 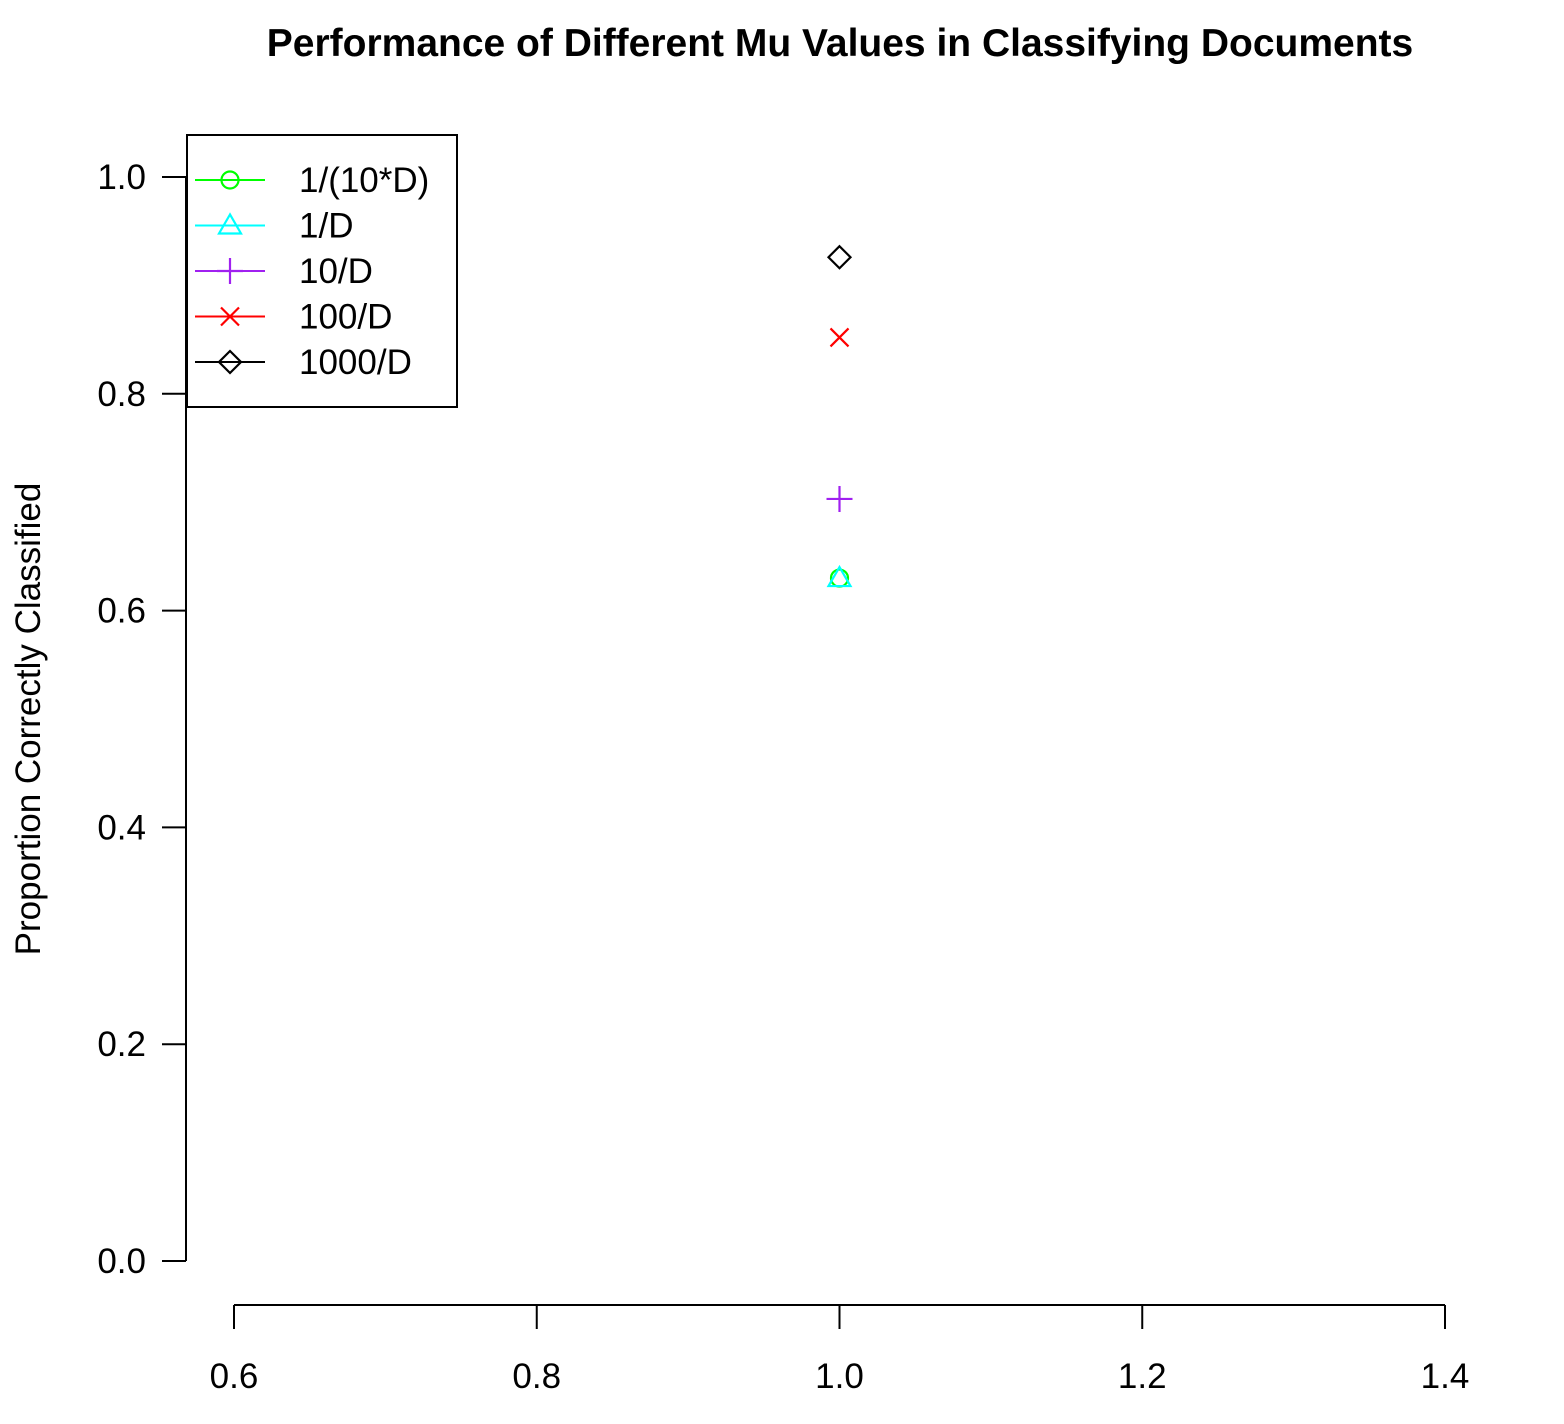 What do you see at coordinates (1142, 1376) in the screenshot?
I see `x-tick-label: 1.2` at bounding box center [1142, 1376].